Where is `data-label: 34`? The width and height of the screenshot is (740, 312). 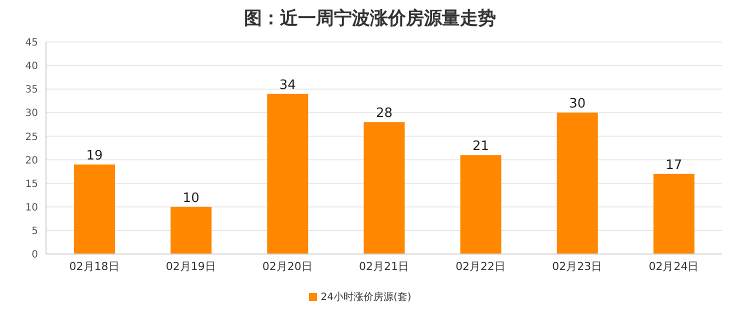
data-label: 34 is located at coordinates (287, 85).